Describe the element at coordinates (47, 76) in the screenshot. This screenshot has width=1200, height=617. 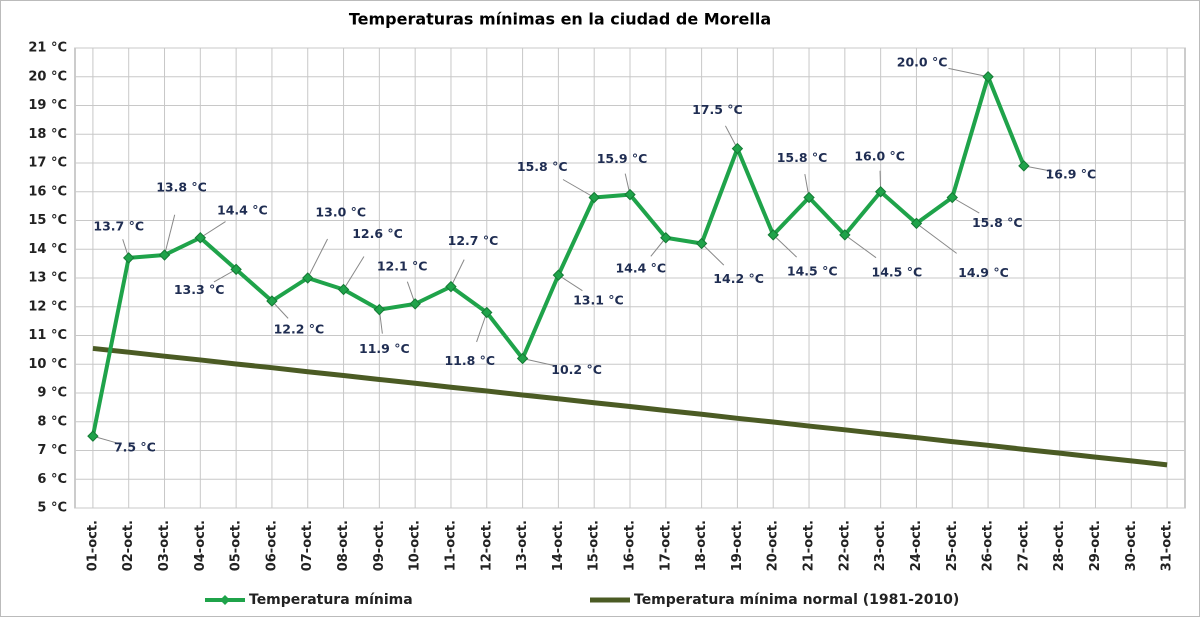
I see `y-tick-label: 20 °C` at that location.